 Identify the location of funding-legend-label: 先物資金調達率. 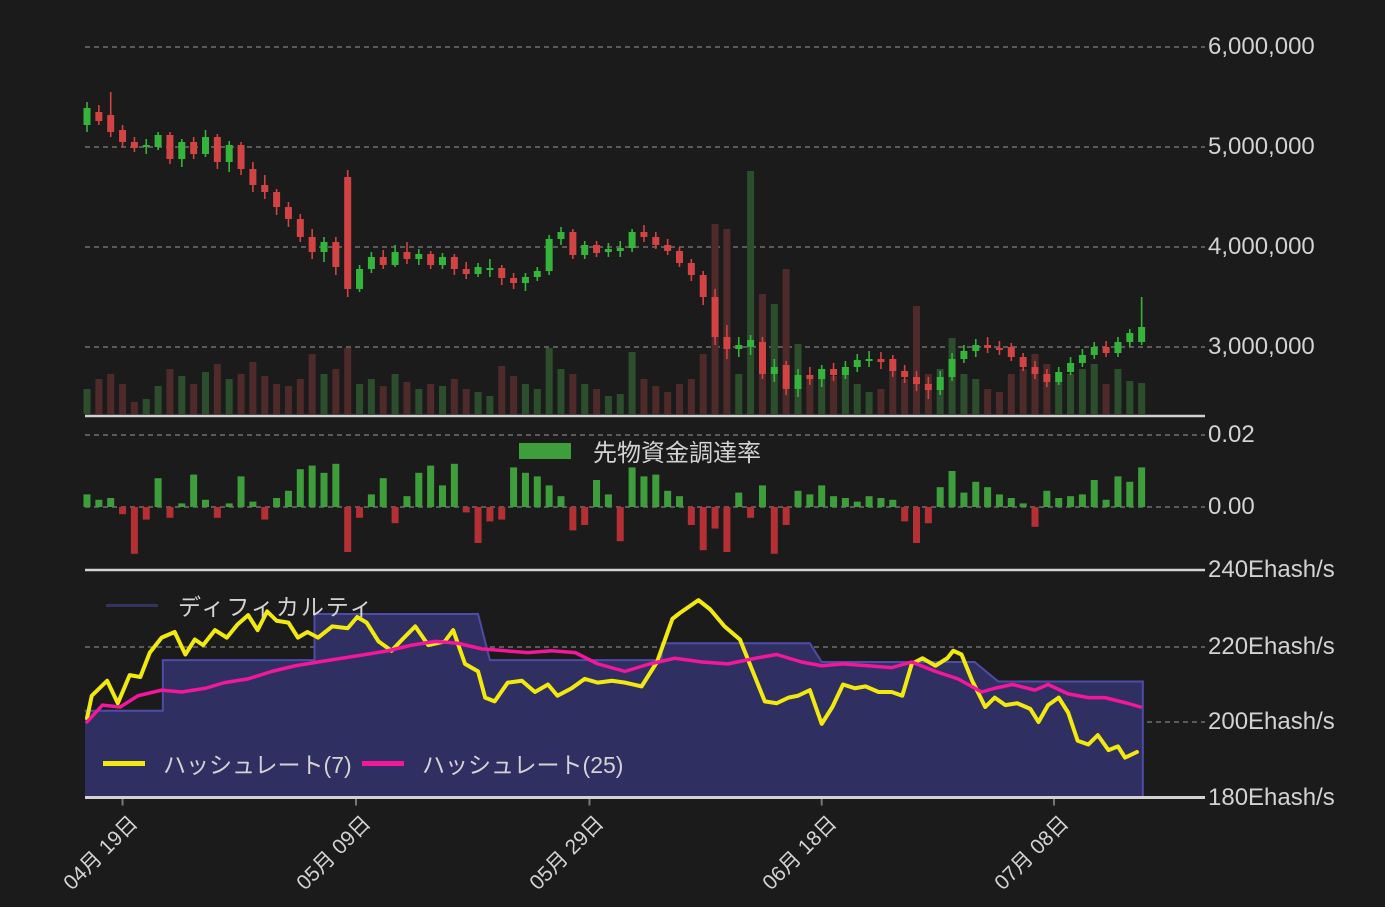
(677, 453).